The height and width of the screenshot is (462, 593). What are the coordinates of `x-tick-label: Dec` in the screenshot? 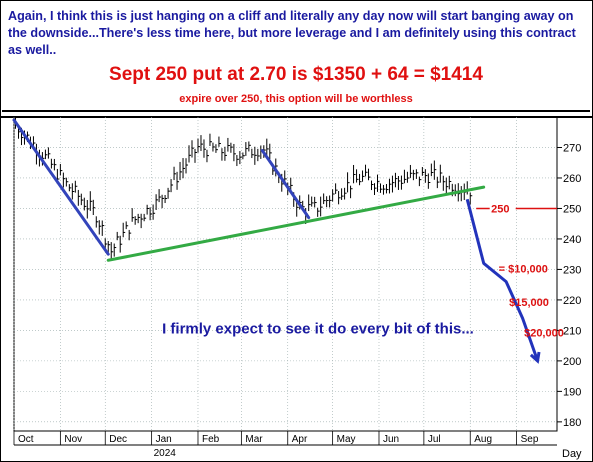 It's located at (118, 439).